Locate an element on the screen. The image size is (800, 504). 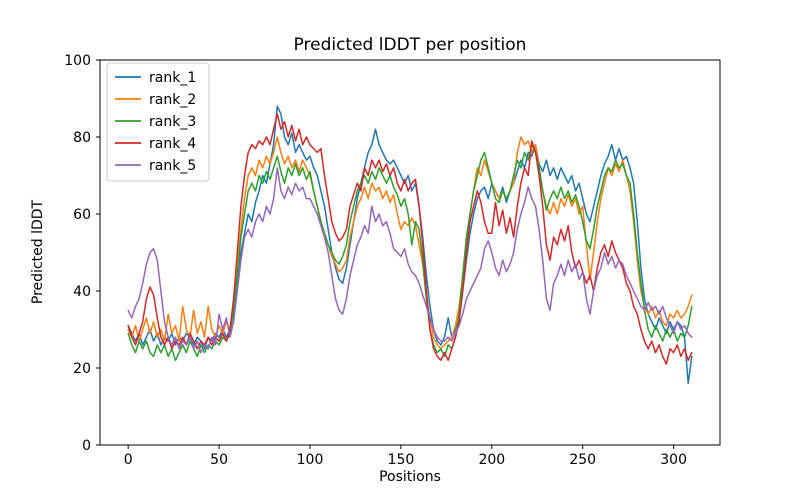
y-axis-ticks: 0 20 40 60 80 100 is located at coordinates (82, 253).